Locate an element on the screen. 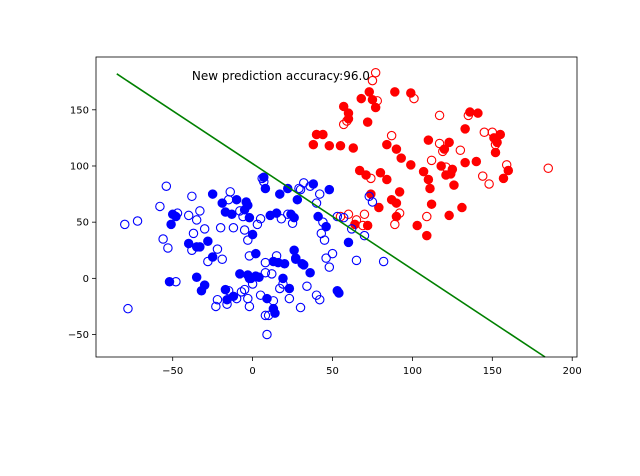  x-tick-label: 50 is located at coordinates (332, 371).